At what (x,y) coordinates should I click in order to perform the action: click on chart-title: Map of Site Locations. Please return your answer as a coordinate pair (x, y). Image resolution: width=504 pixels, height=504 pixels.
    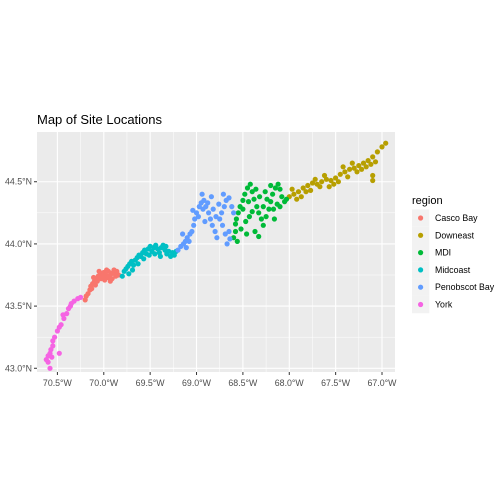
    Looking at the image, I should click on (100, 119).